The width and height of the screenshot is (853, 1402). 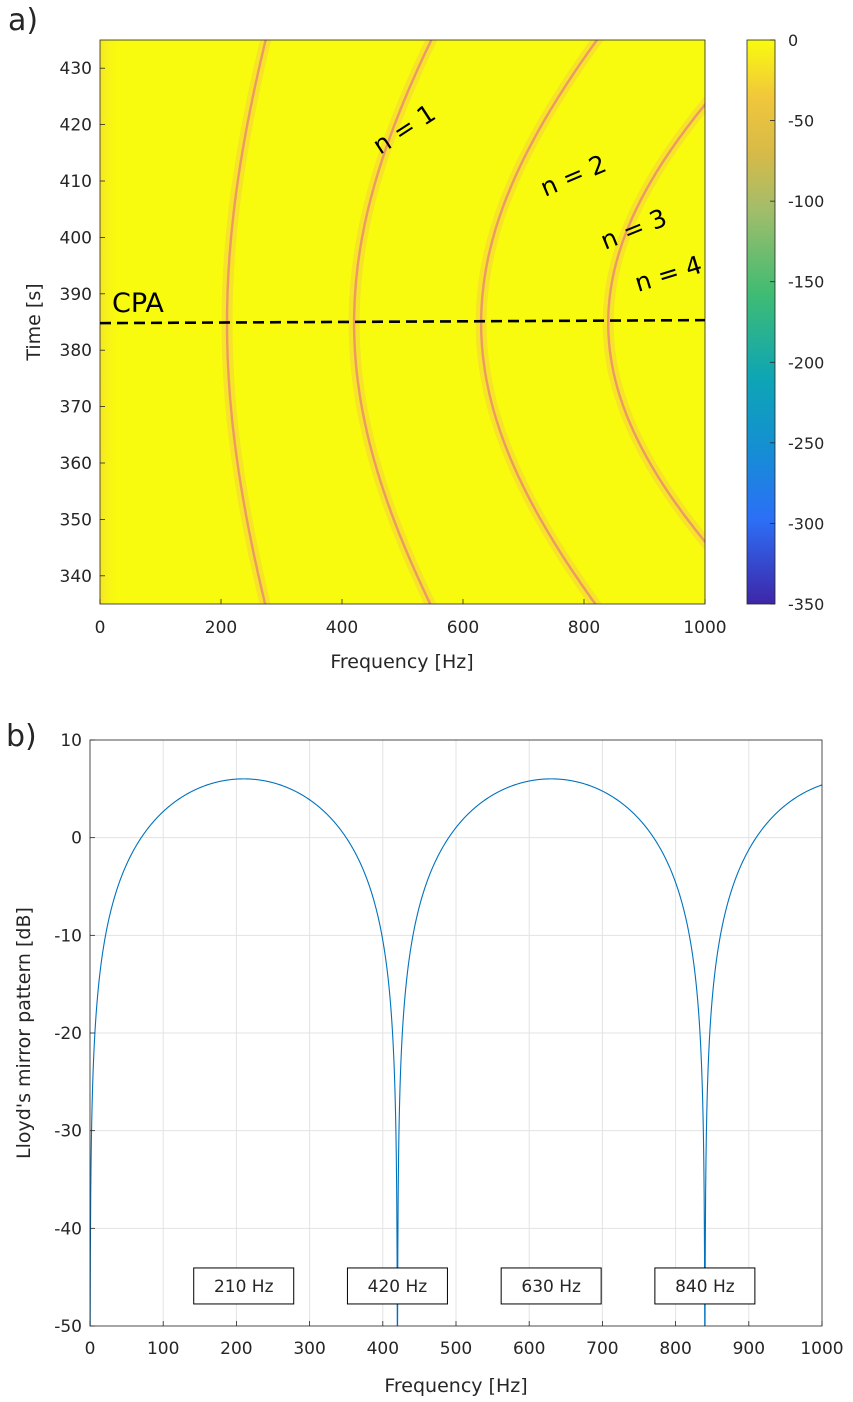 I want to click on heatmap-x-tick-label: 0, so click(x=100, y=628).